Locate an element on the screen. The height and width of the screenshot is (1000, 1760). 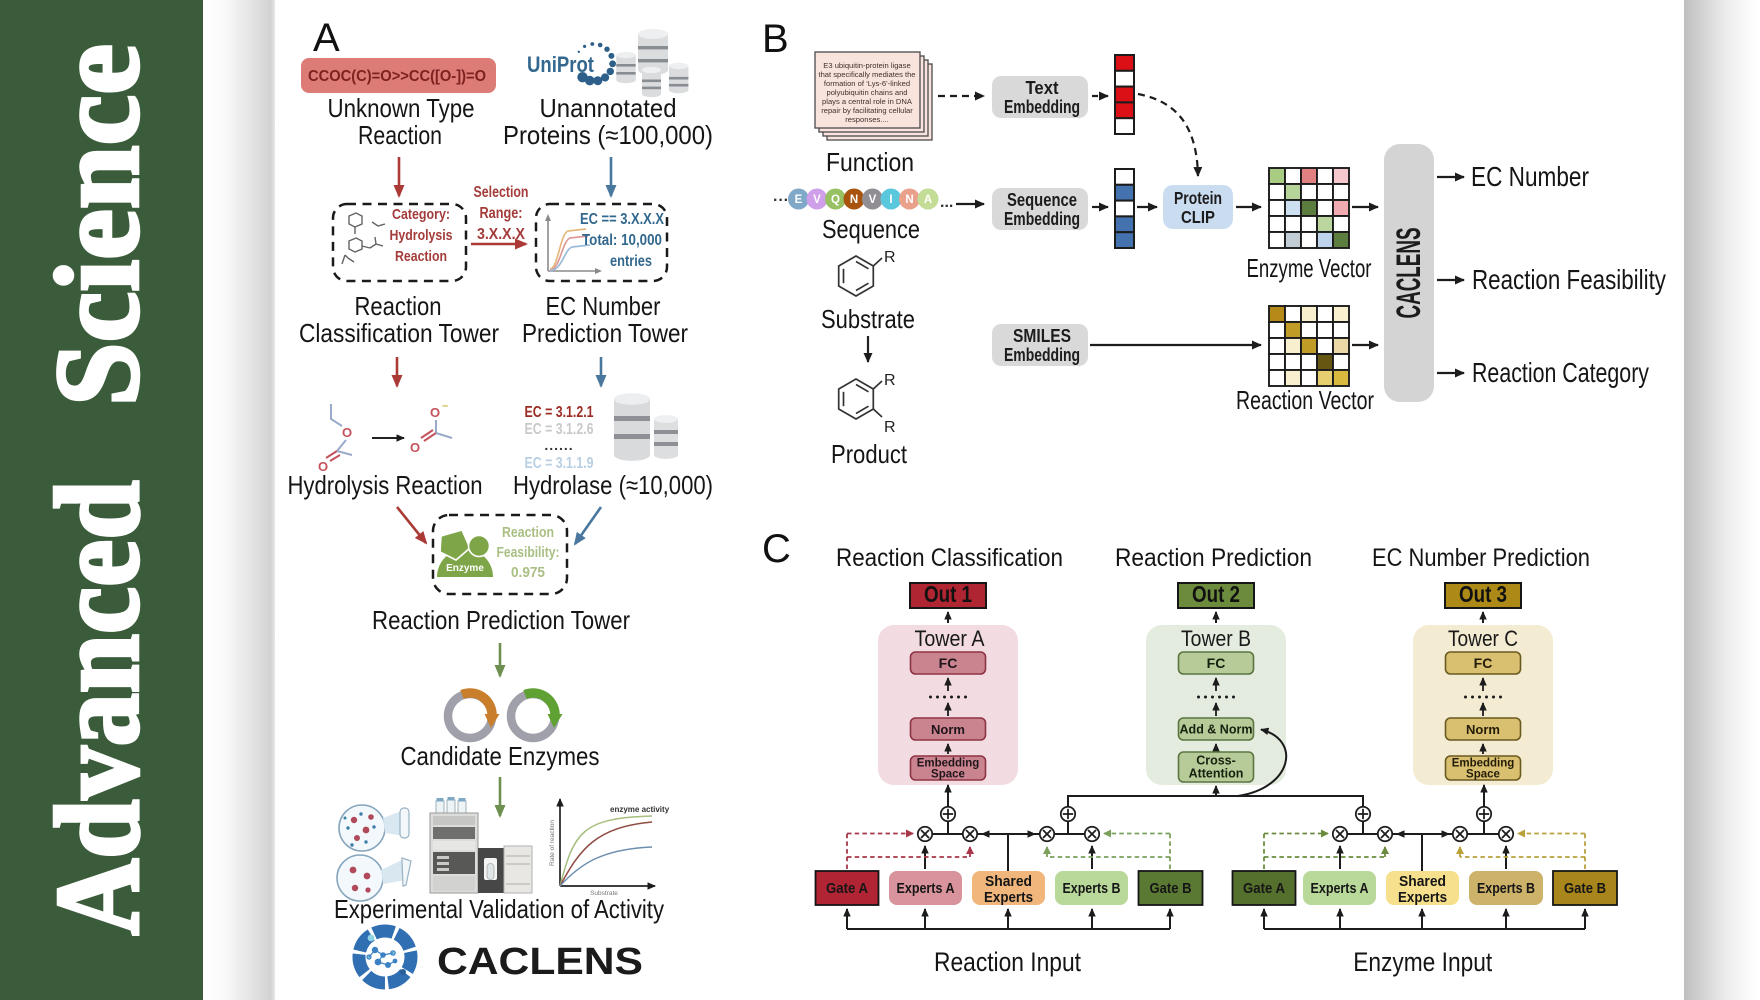
svg-text: Rate of reaction is located at coordinates (552, 843).